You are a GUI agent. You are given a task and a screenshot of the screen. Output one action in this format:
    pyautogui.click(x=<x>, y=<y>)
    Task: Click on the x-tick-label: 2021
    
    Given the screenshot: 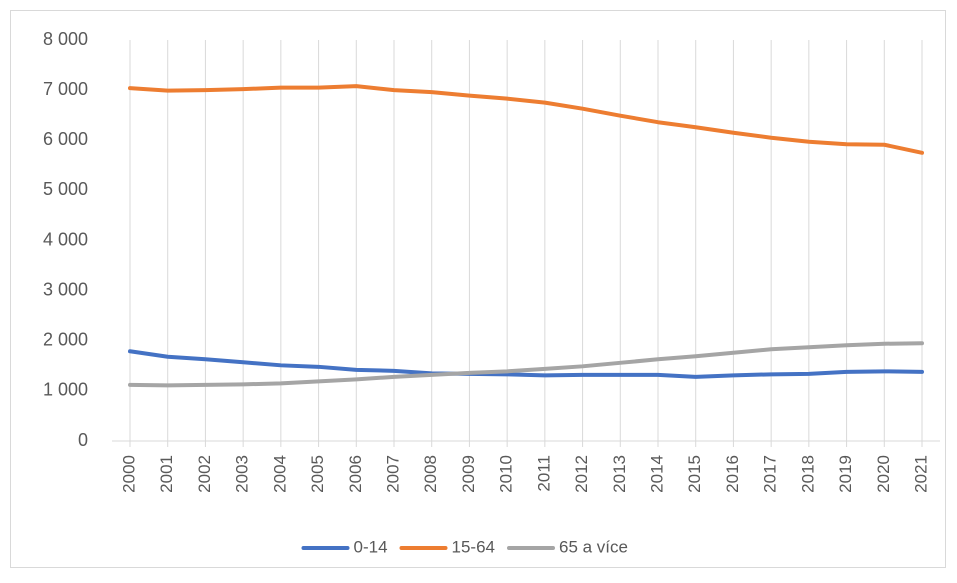 What is the action you would take?
    pyautogui.click(x=920, y=474)
    